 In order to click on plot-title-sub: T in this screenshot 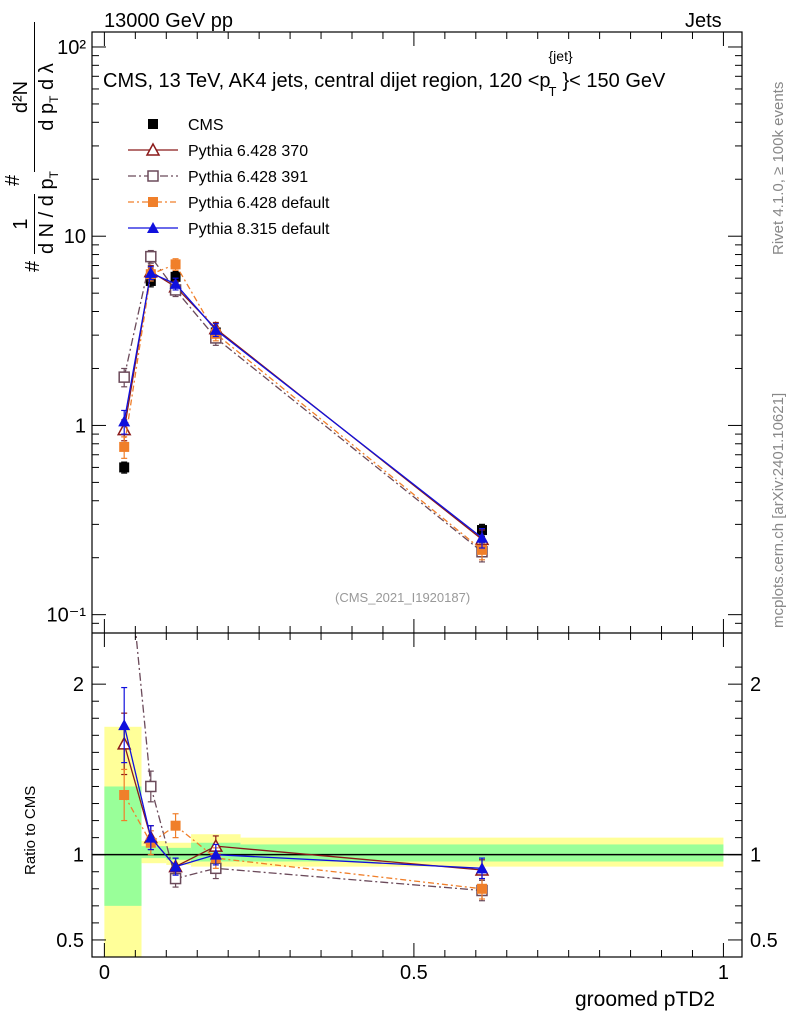, I will do `click(552, 91)`.